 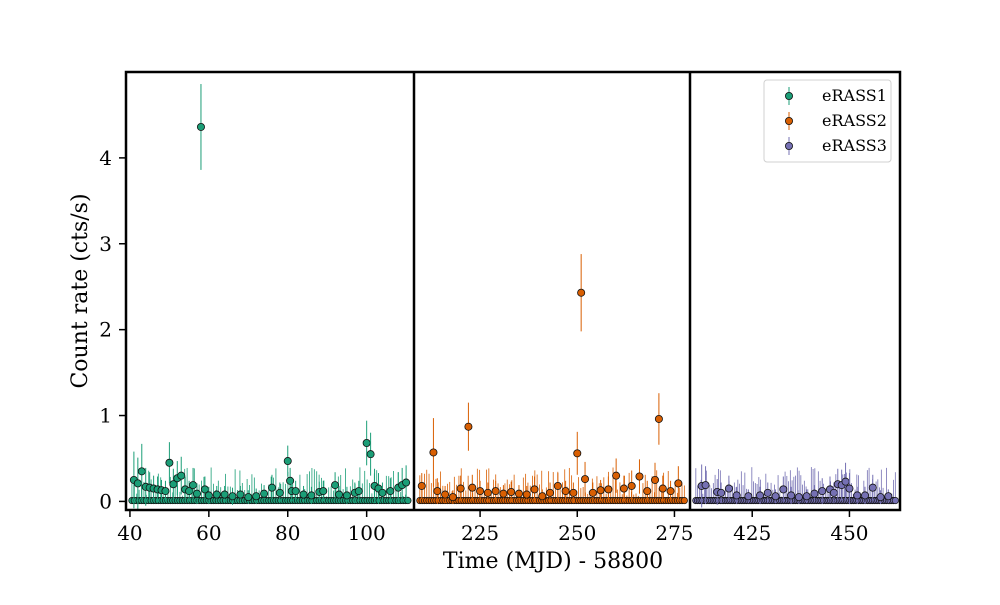 I want to click on x-tick-label: 425, so click(x=752, y=533).